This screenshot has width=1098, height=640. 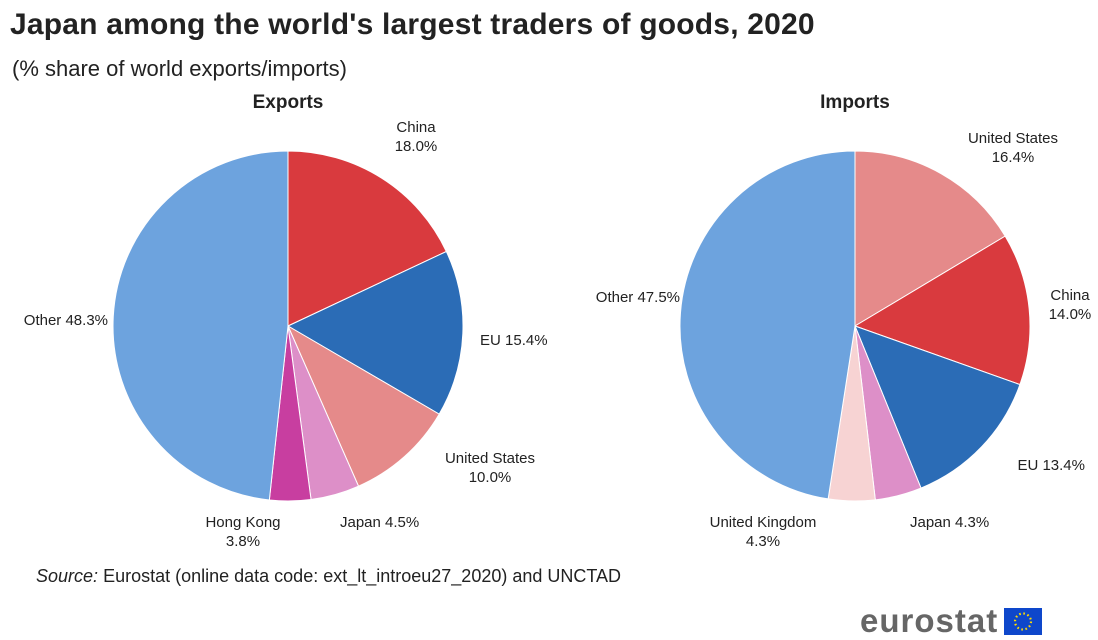 What do you see at coordinates (1051, 465) in the screenshot?
I see `imports-label-eu: EU 13.4%` at bounding box center [1051, 465].